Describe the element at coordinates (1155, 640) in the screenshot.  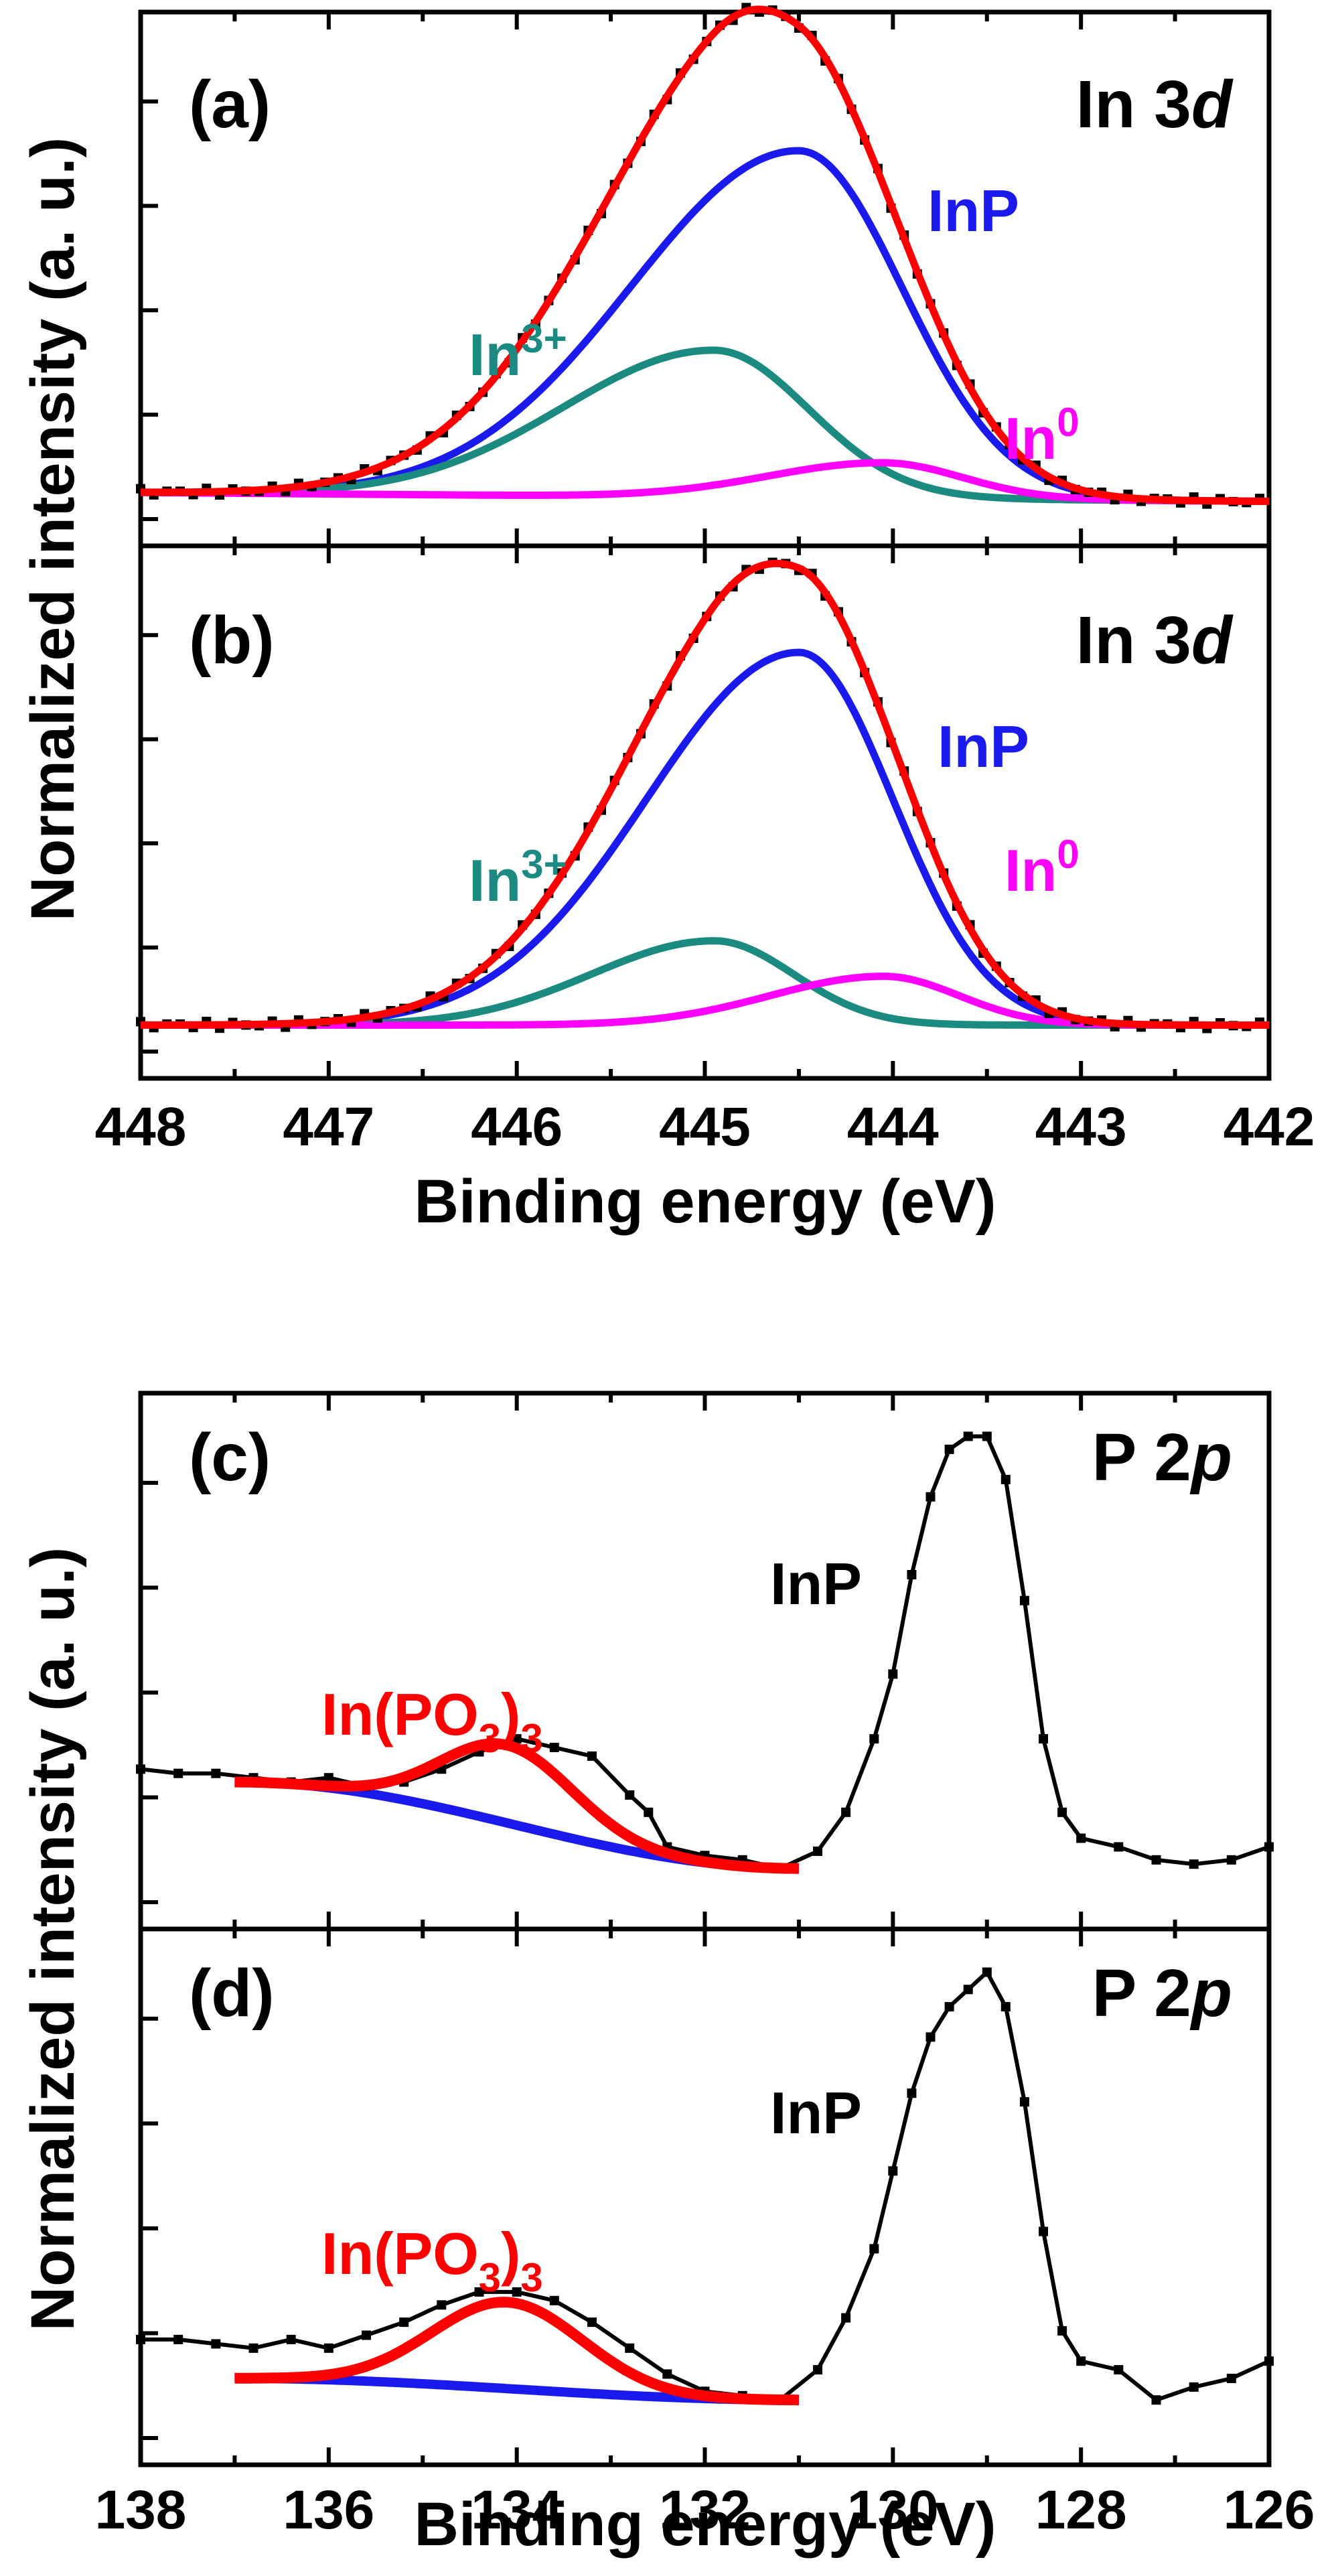
I see `panel-title: In 3d` at that location.